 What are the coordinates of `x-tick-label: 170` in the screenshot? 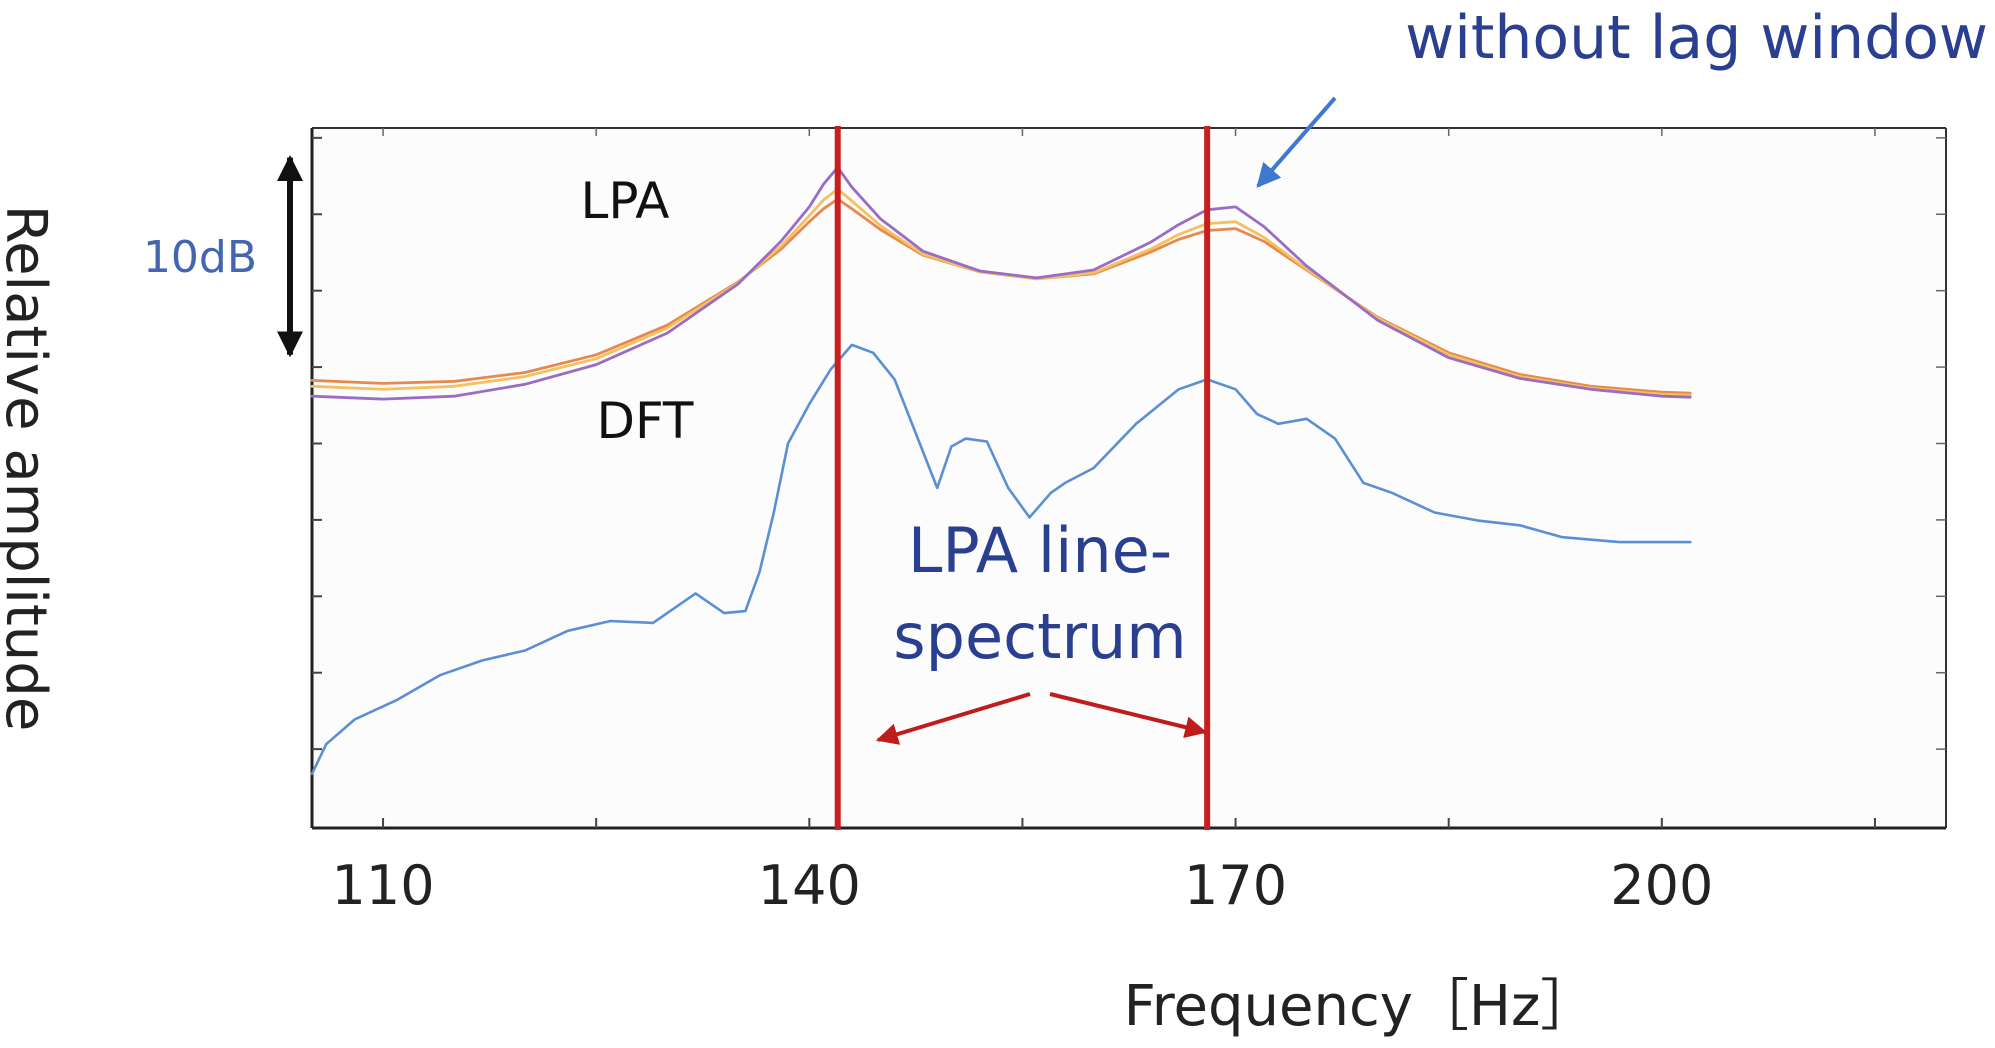 It's located at (1235, 885).